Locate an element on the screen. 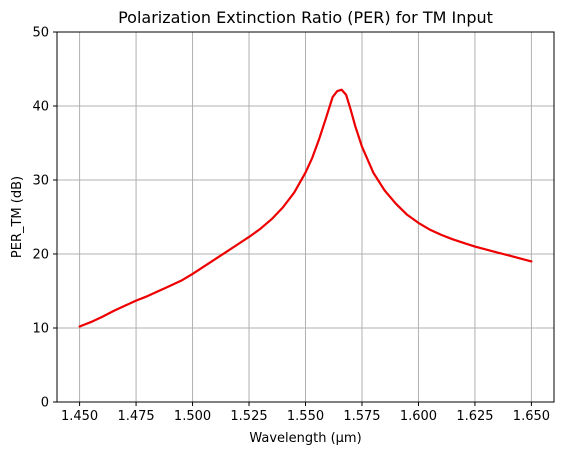 The width and height of the screenshot is (563, 455). y-tick-label: 50 is located at coordinates (40, 33).